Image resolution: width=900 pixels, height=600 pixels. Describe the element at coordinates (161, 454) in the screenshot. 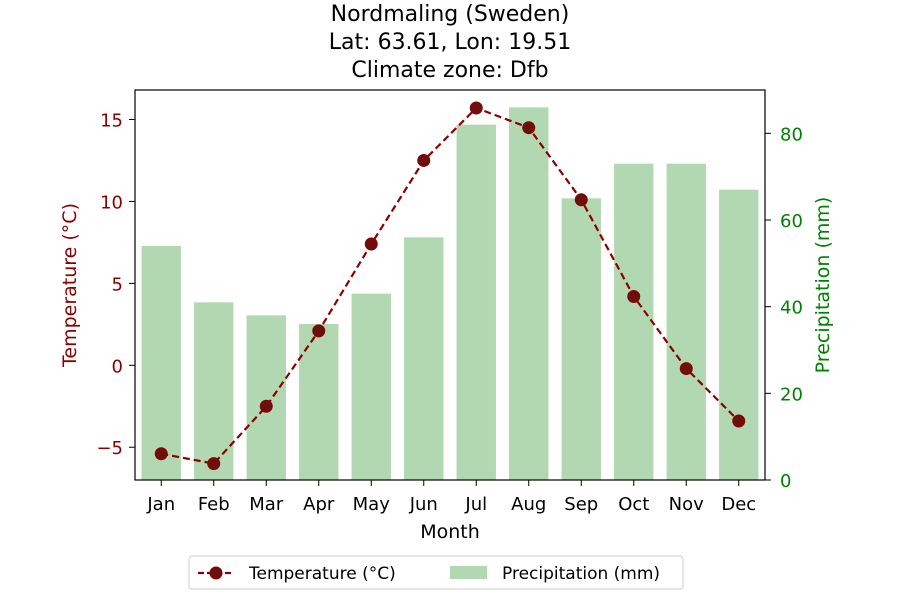

I see `temperature-point-jan` at that location.